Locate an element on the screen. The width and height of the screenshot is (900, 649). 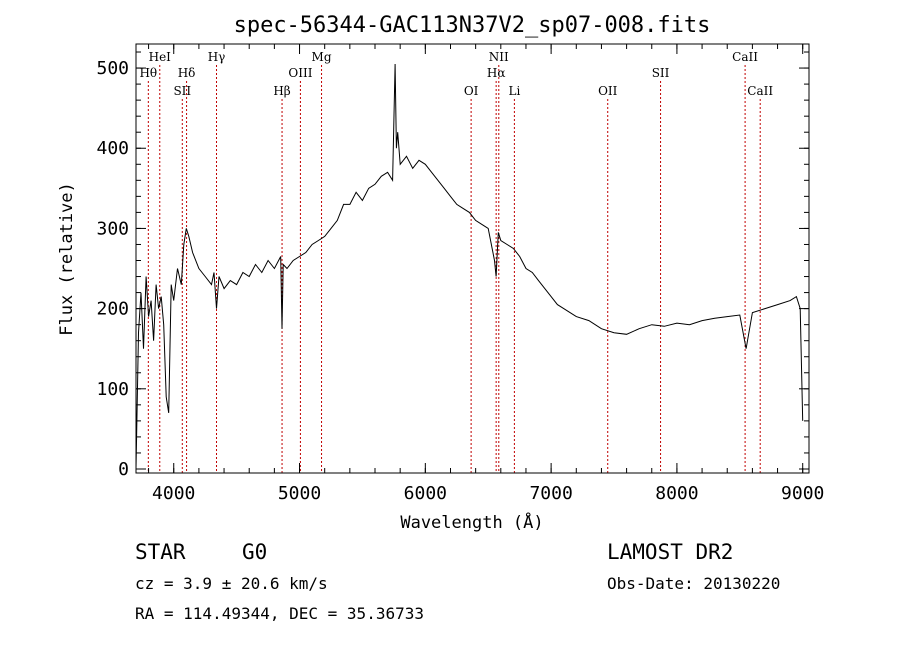
chart-title: spec-56344-GAC113N37V2_sp07-008.fits is located at coordinates (472, 25).